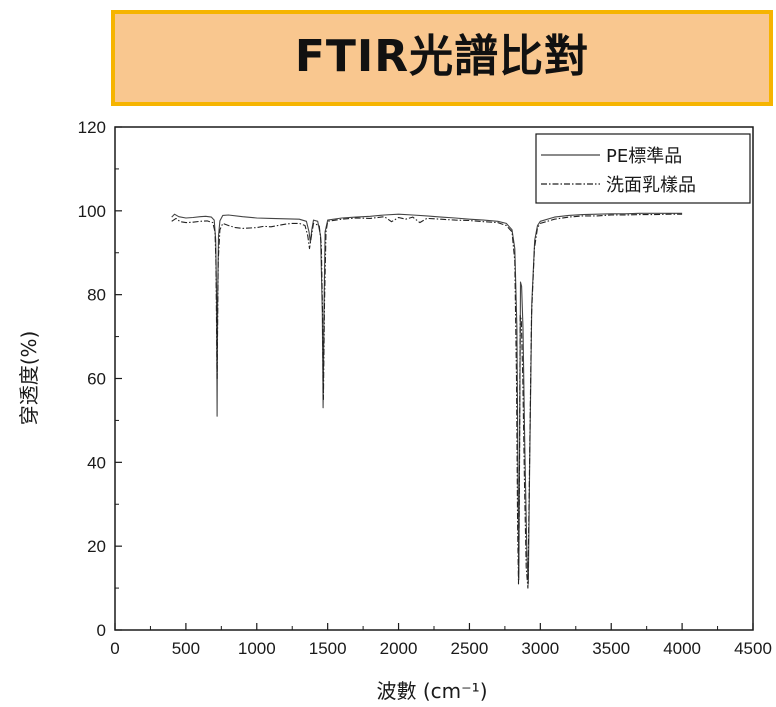  I want to click on x-tick-label: 4500, so click(753, 648).